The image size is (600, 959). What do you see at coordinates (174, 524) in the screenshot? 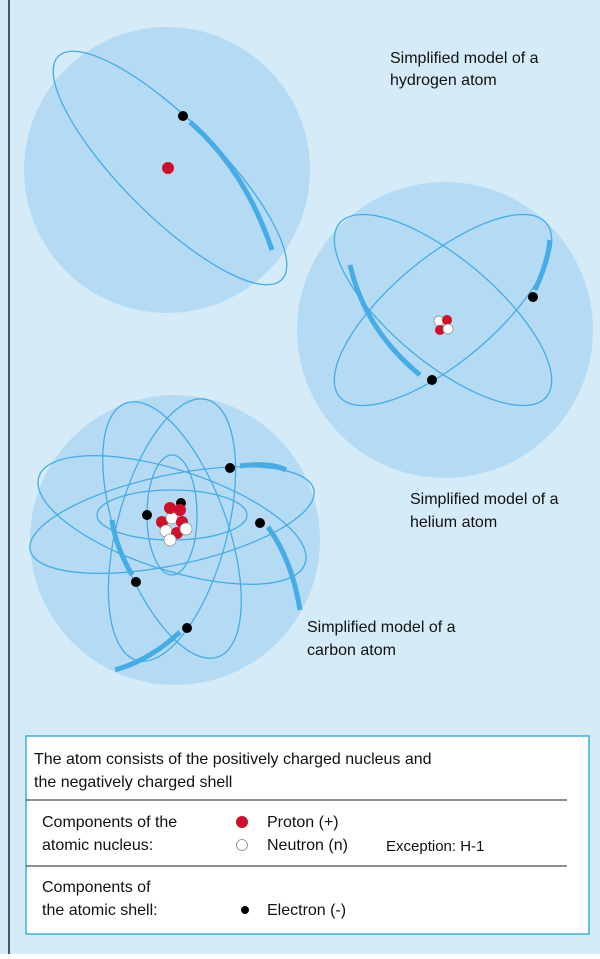
I see `carbon-nucleus` at bounding box center [174, 524].